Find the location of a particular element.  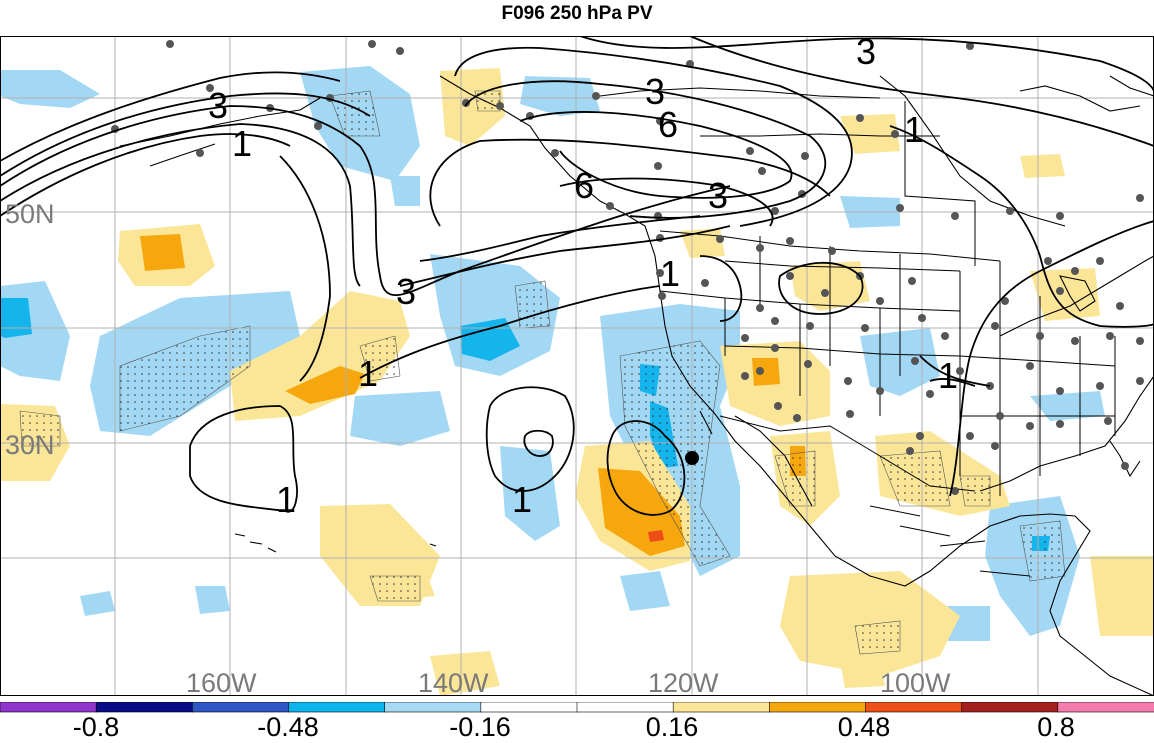

lon-label-120w: 120W is located at coordinates (683, 682).